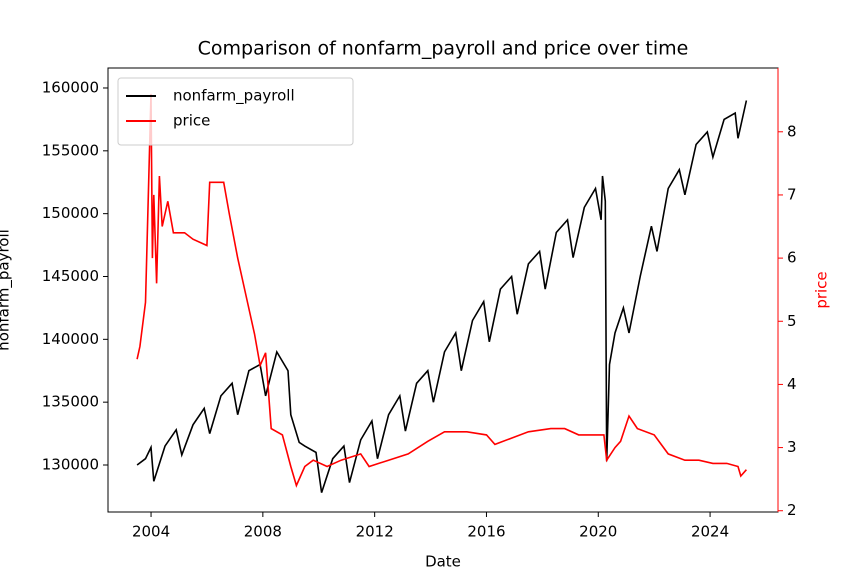 The height and width of the screenshot is (576, 864). What do you see at coordinates (792, 258) in the screenshot?
I see `y2-tick-label: 6` at bounding box center [792, 258].